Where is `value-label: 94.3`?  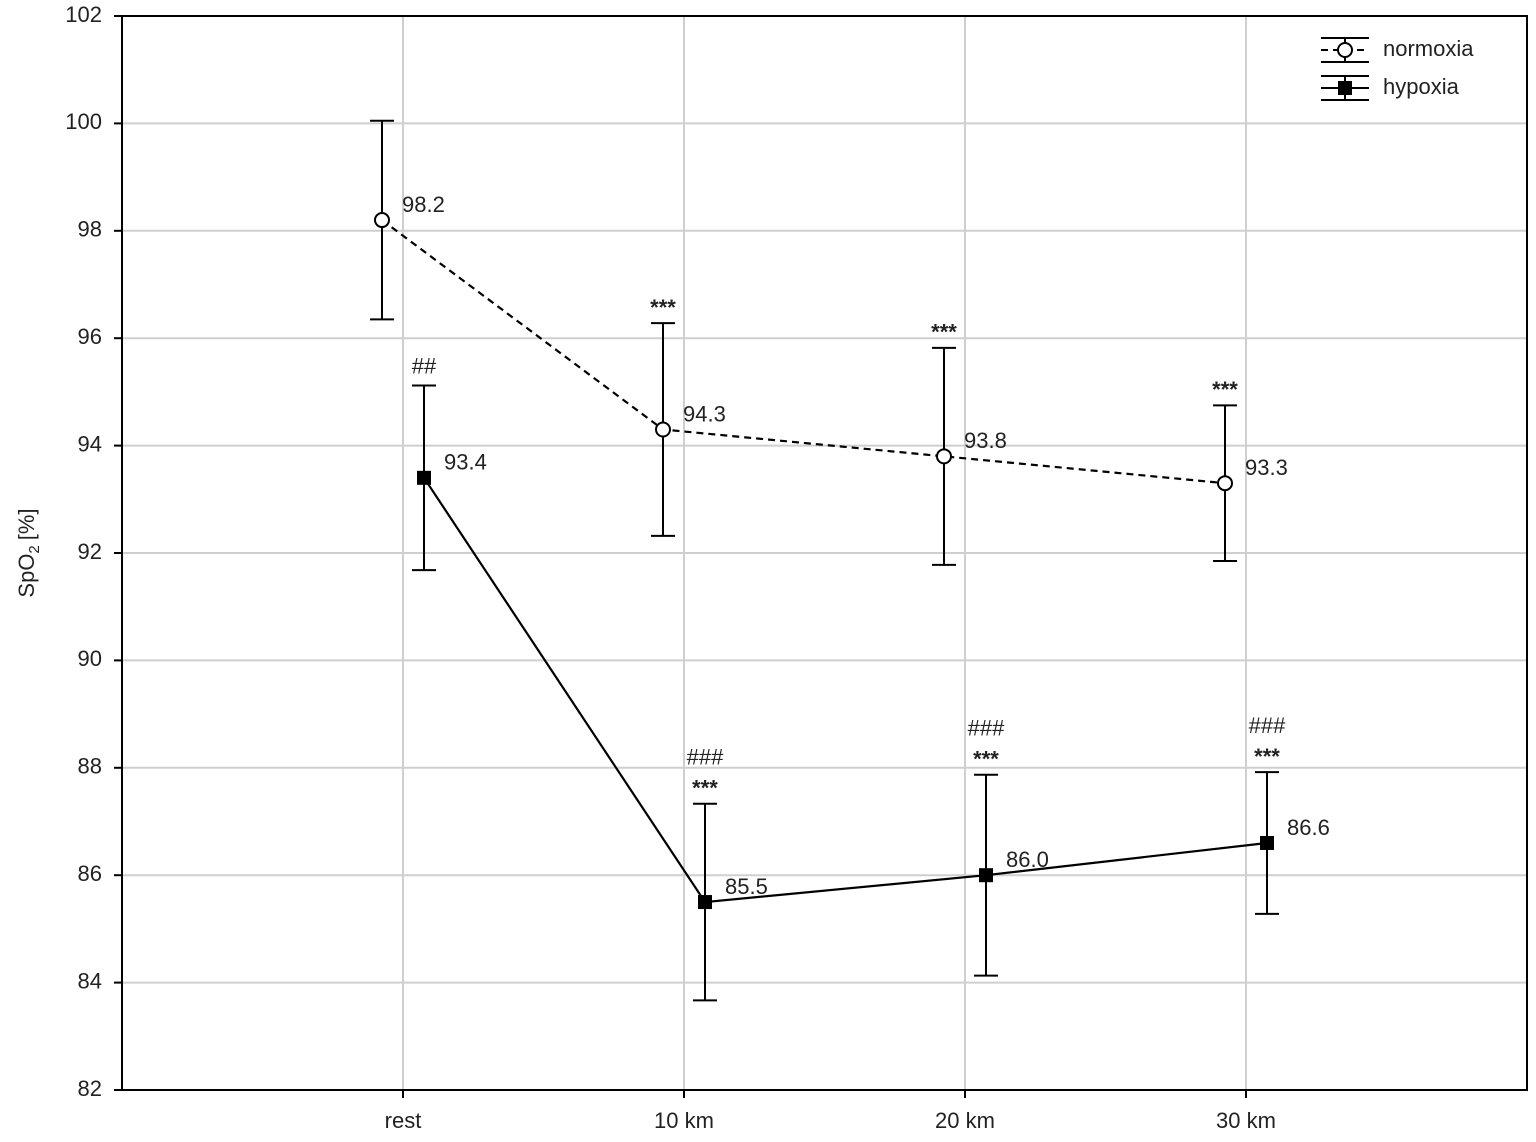 value-label: 94.3 is located at coordinates (704, 413).